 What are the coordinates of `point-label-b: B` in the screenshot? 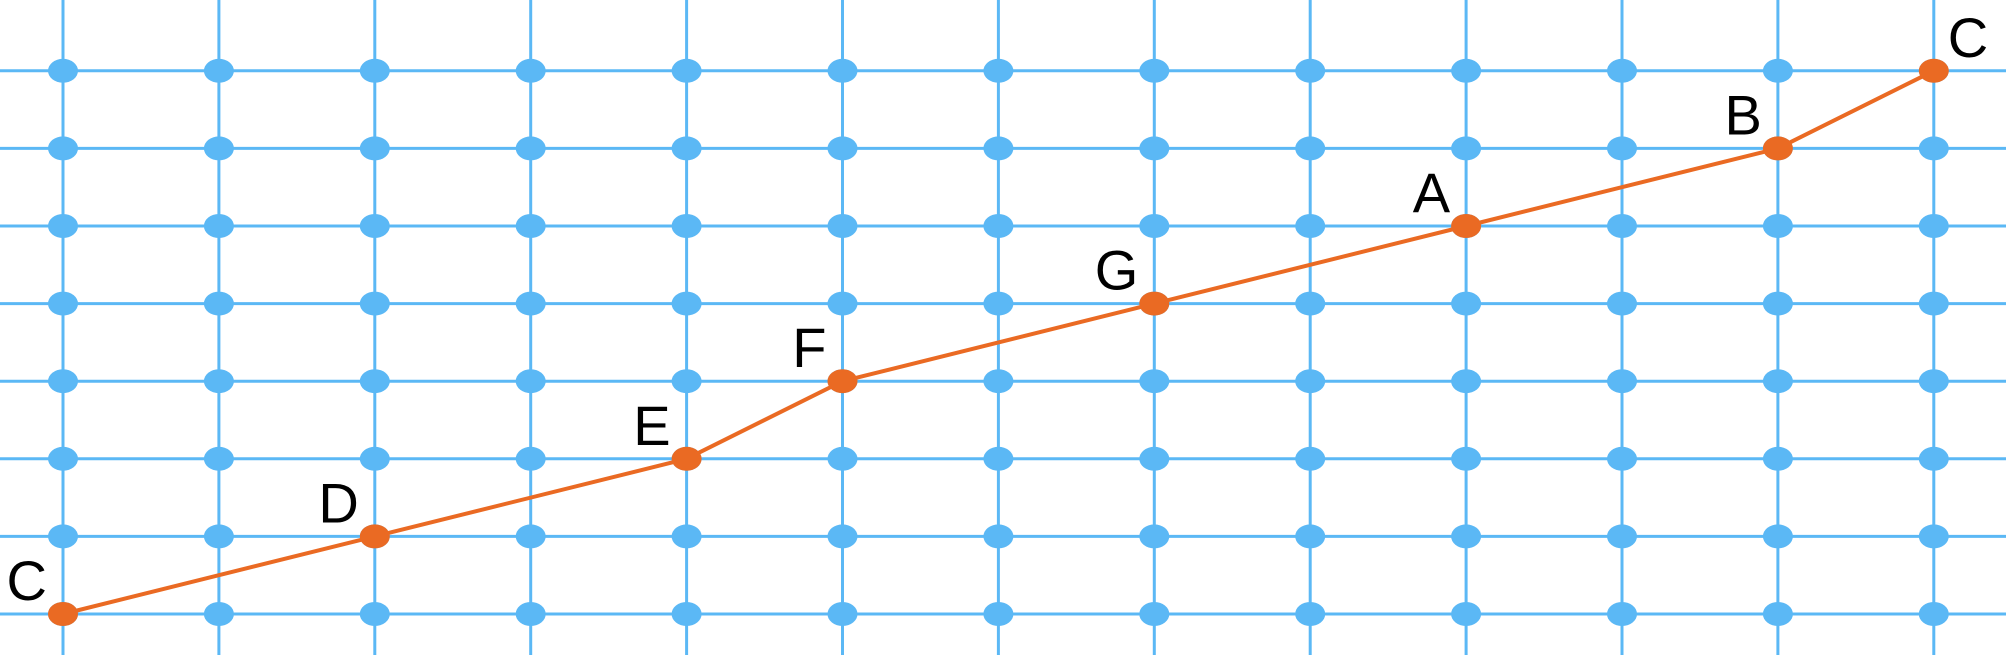 It's located at (1743, 114).